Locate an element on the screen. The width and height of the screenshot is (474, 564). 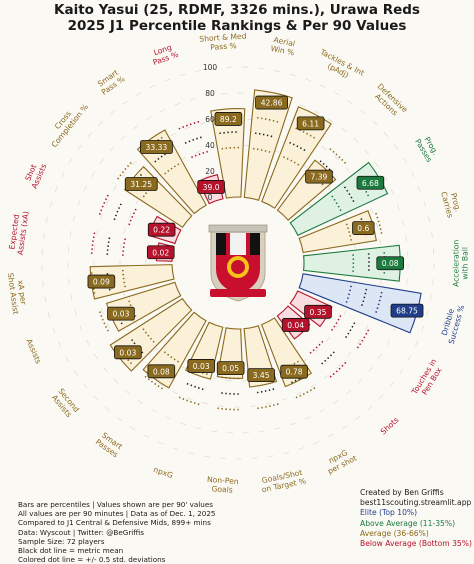
value-label-2: 7.39 is located at coordinates (318, 177).